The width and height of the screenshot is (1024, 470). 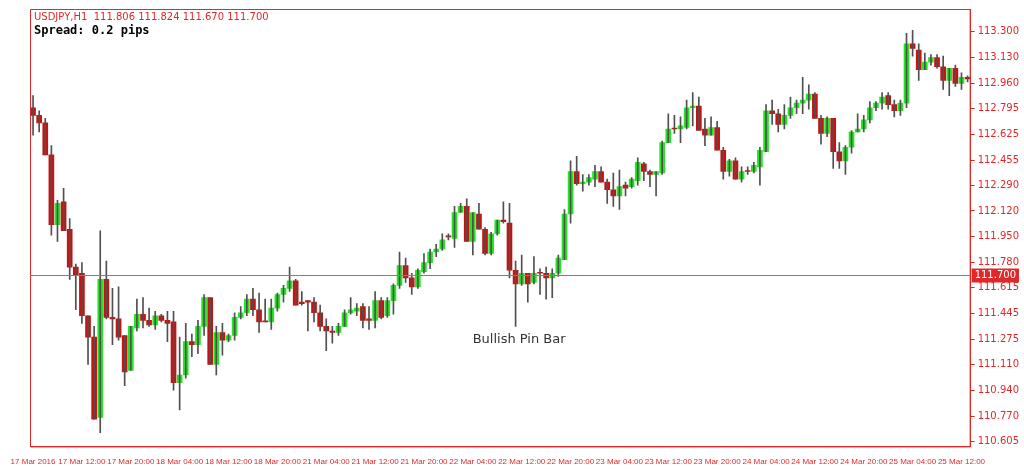 What do you see at coordinates (375, 462) in the screenshot?
I see `x-tick-label: 21 Mar 12:00` at bounding box center [375, 462].